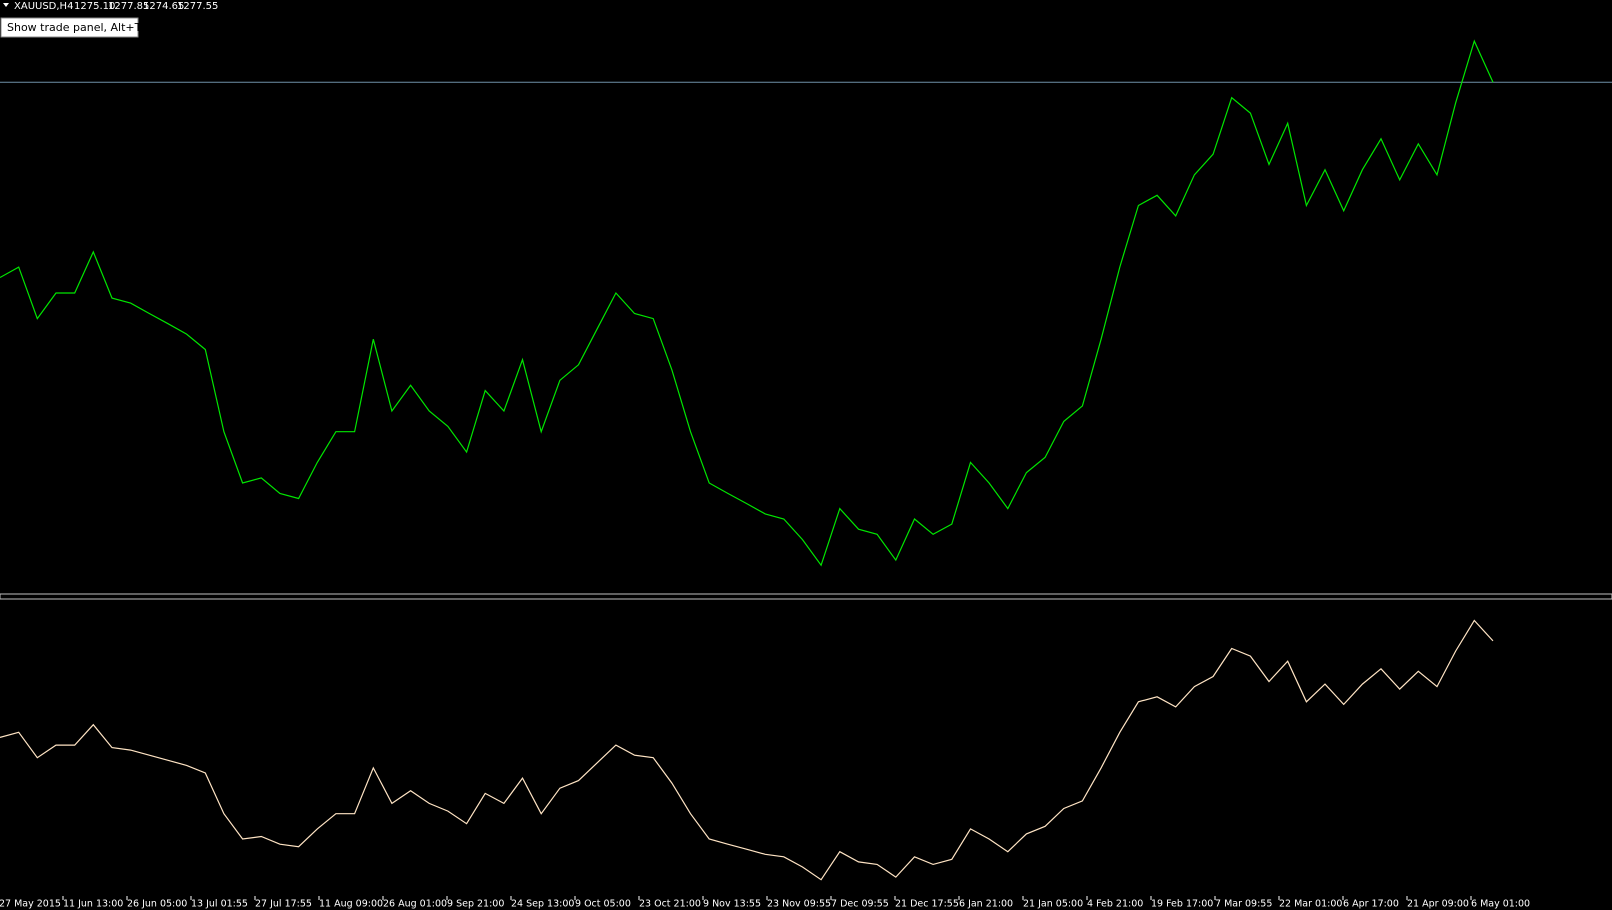  What do you see at coordinates (542, 904) in the screenshot?
I see `x-tick-label: 24 Sep 13:00` at bounding box center [542, 904].